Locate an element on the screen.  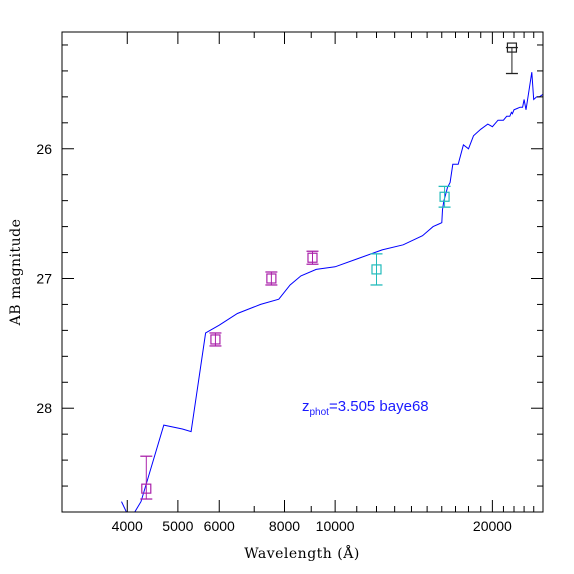
x-tick-label: 20000 is located at coordinates (492, 526).